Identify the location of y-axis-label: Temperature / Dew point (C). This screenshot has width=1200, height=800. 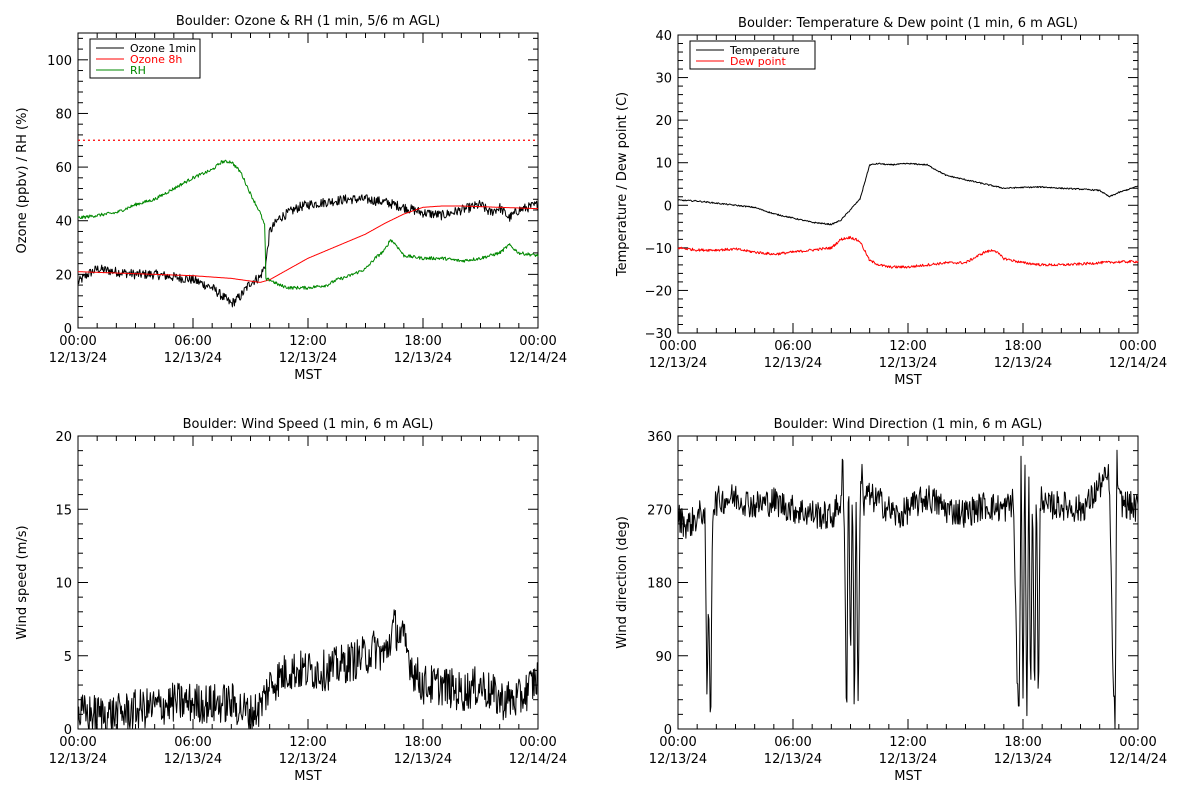
(622, 184).